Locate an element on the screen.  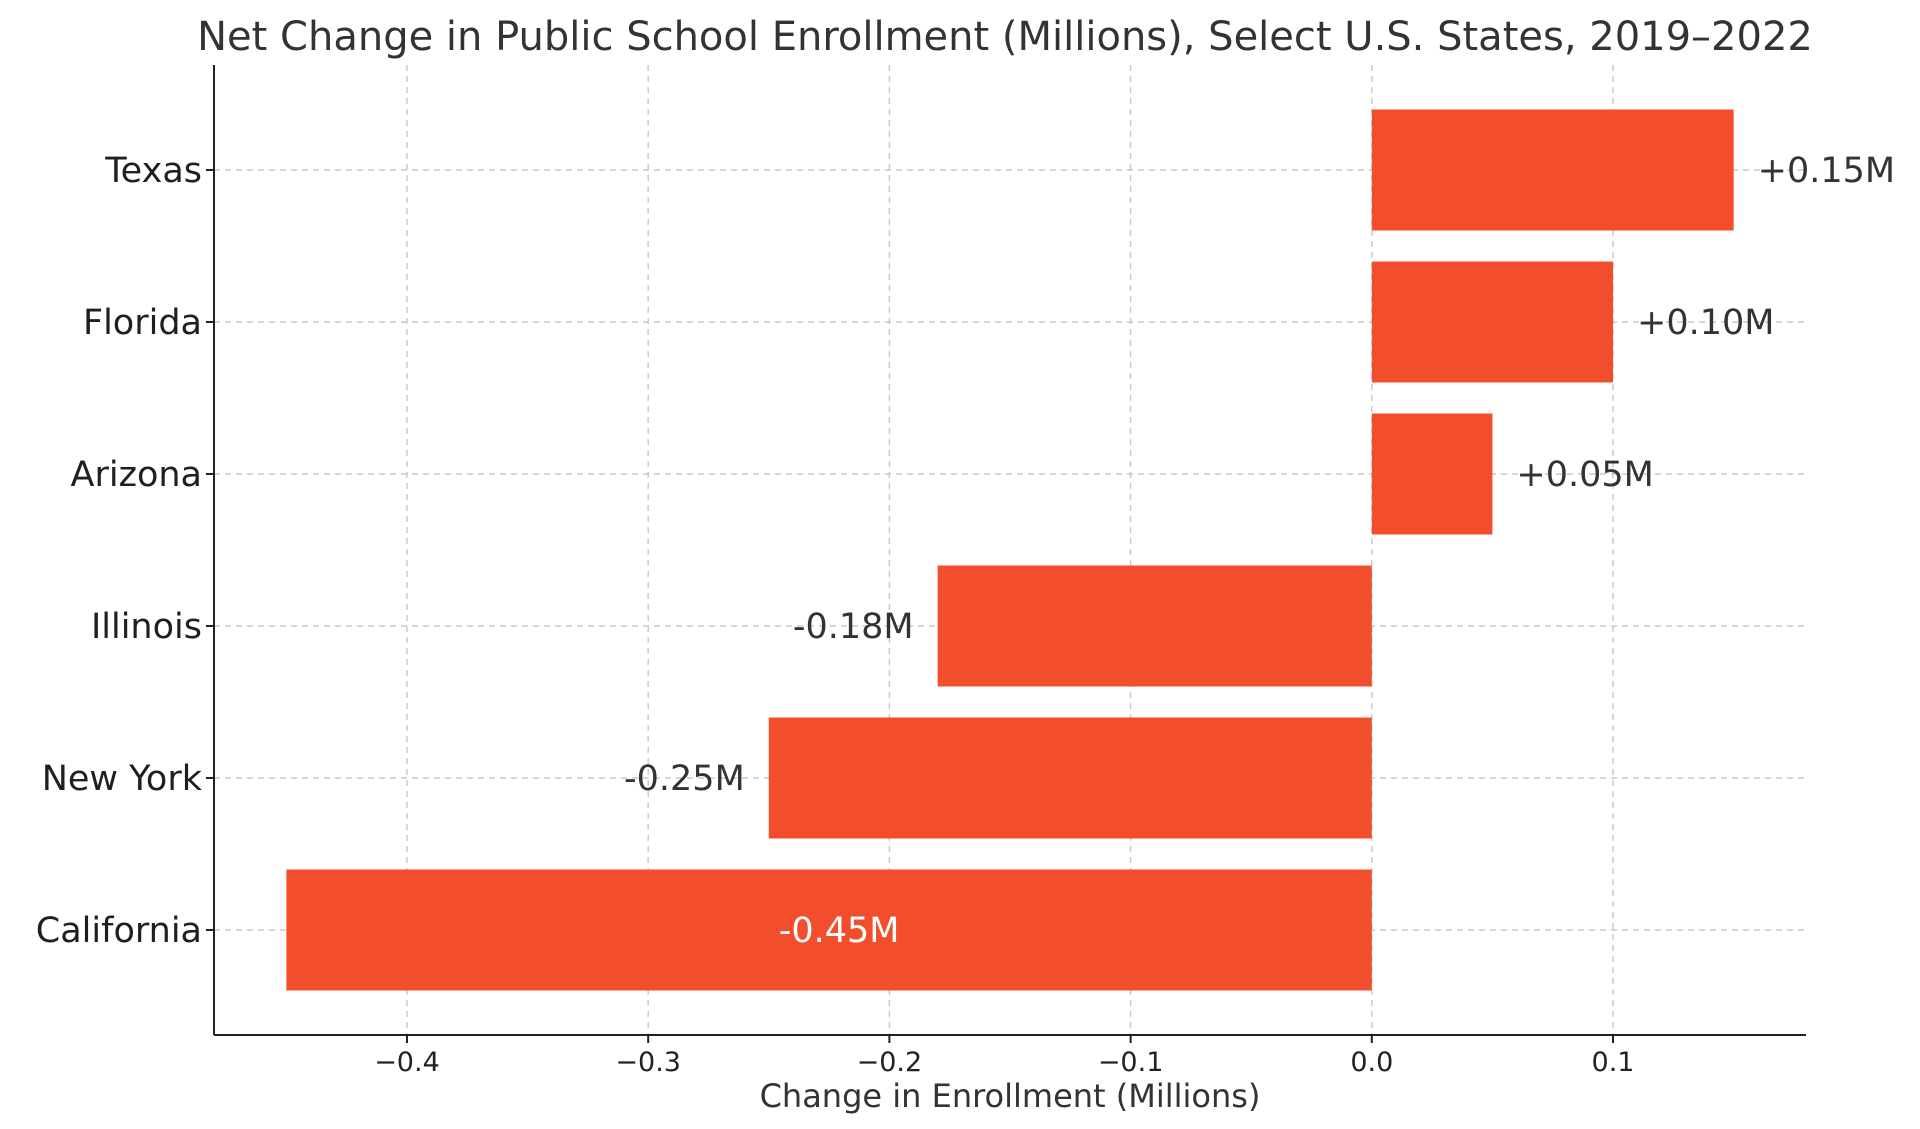
bar-illinois is located at coordinates (1154, 626).